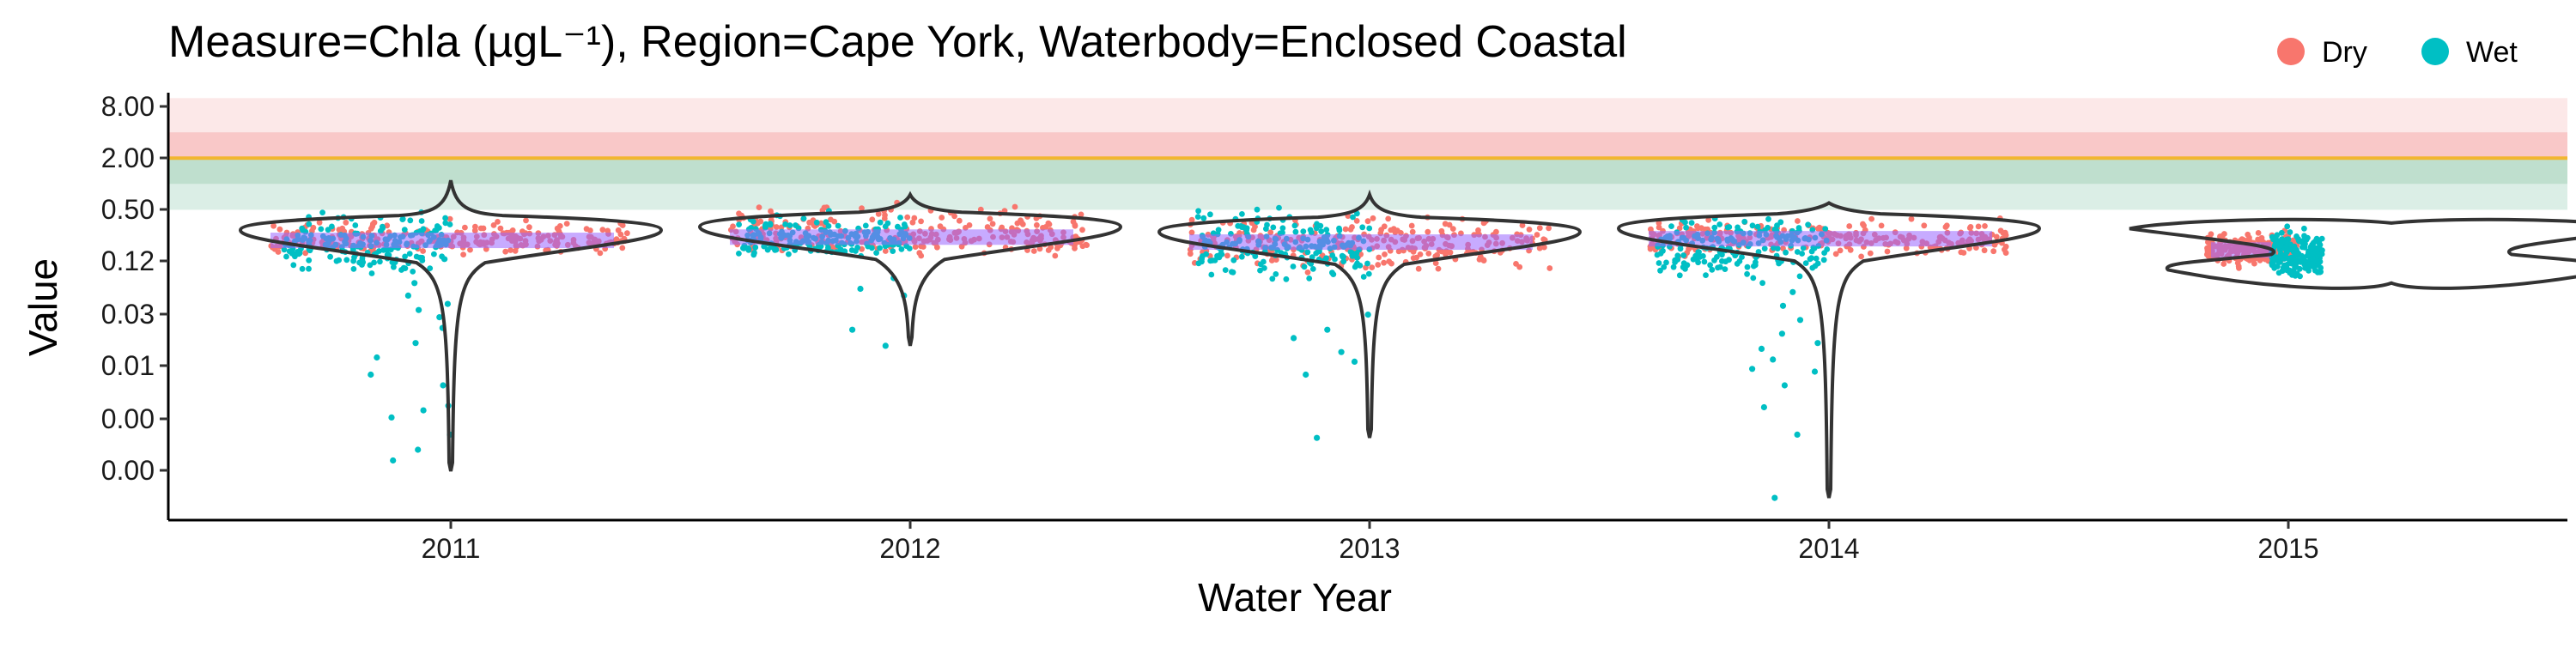  What do you see at coordinates (1369, 548) in the screenshot?
I see `x-tick-label: 2013` at bounding box center [1369, 548].